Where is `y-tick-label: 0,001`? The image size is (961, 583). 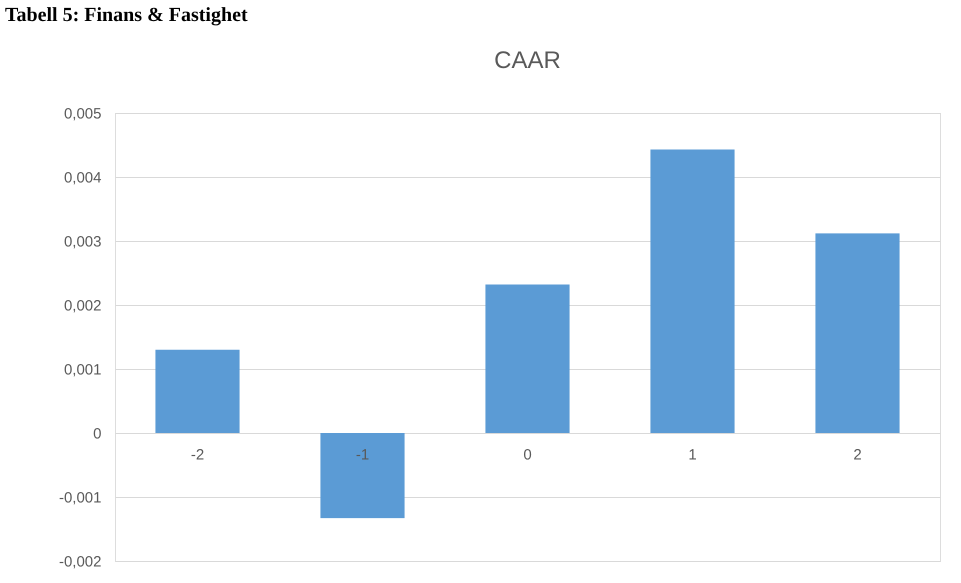
y-tick-label: 0,001 is located at coordinates (83, 370).